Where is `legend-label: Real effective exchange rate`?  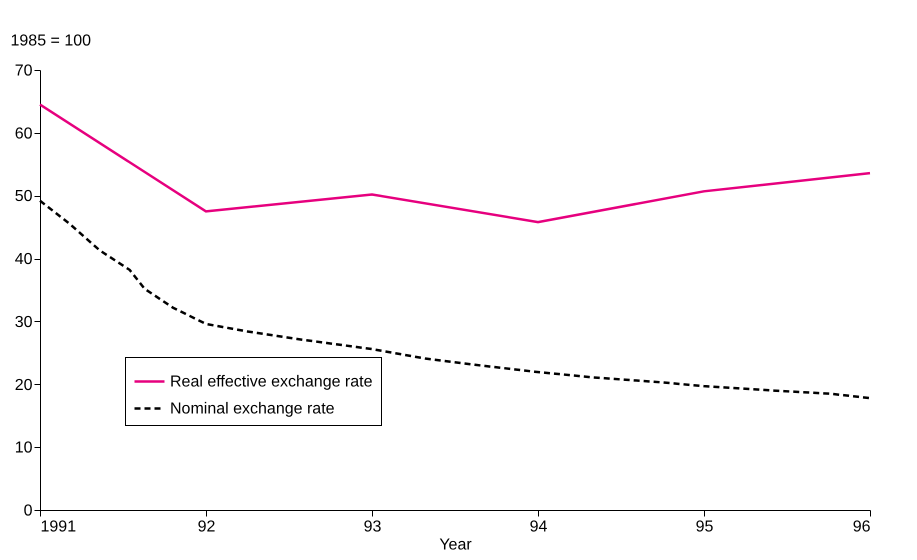 legend-label: Real effective exchange rate is located at coordinates (271, 382).